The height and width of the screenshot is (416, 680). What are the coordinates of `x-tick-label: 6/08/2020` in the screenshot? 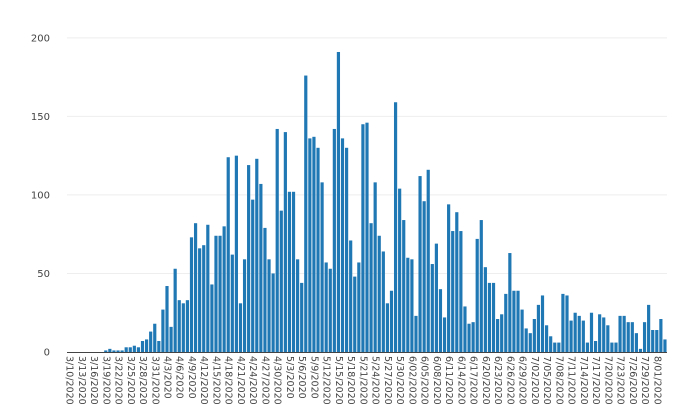 It's located at (436, 380).